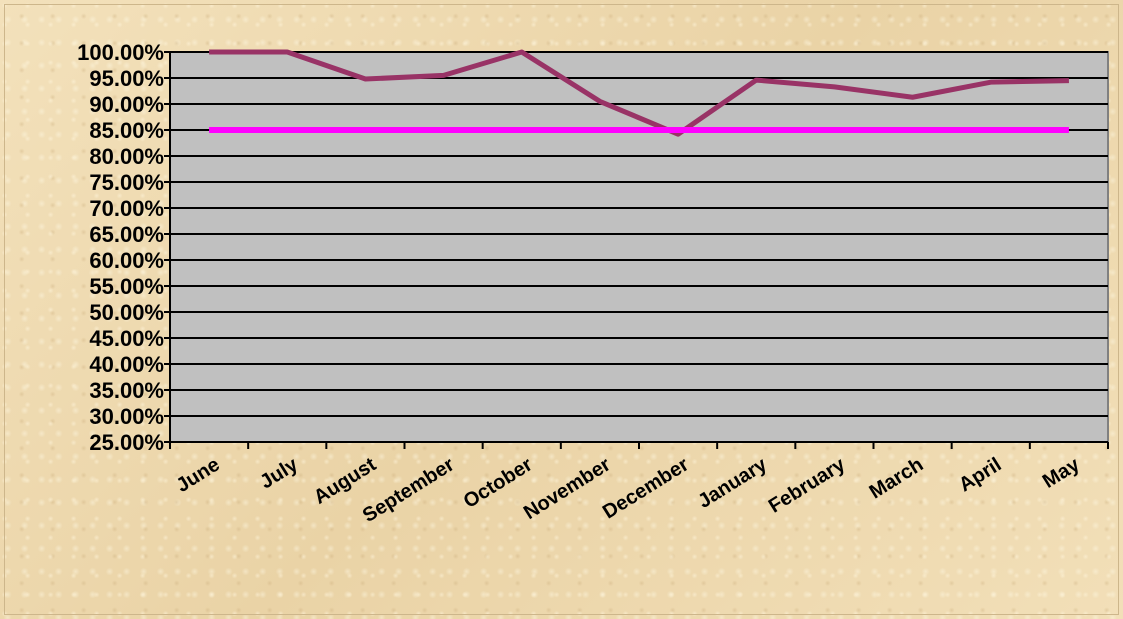  What do you see at coordinates (126, 260) in the screenshot?
I see `y-tick-label: 60.00%` at bounding box center [126, 260].